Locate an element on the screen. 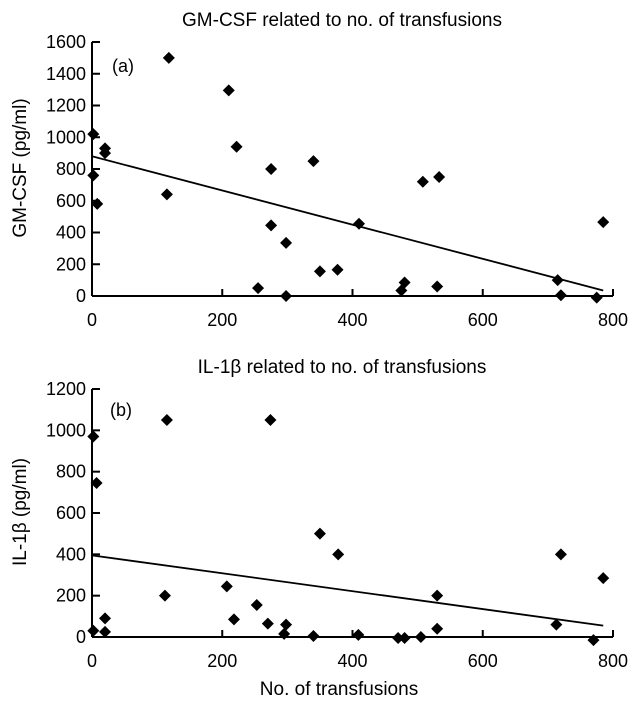 The image size is (637, 704). panel-a-y-tick-label: 200 is located at coordinates (71, 264).